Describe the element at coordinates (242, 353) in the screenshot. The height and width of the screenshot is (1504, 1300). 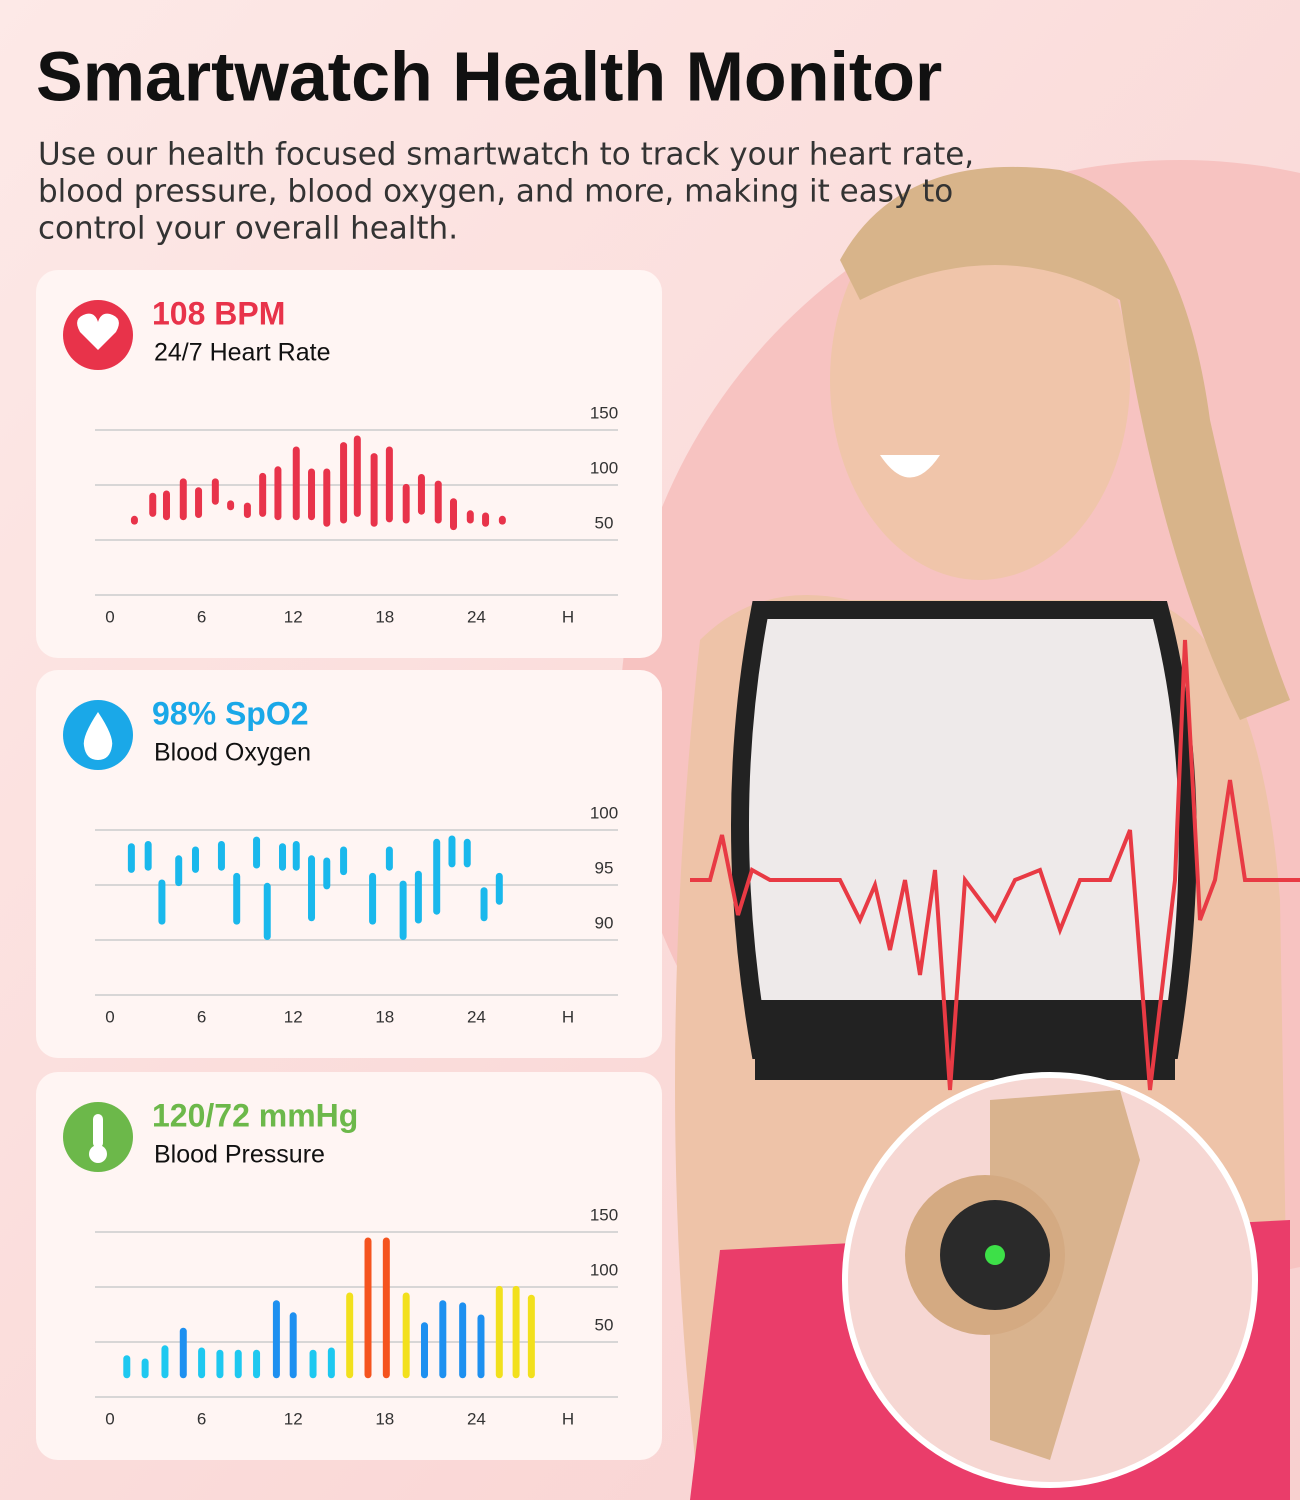
I see `chart-subtitle: 24/7 Heart Rate` at that location.